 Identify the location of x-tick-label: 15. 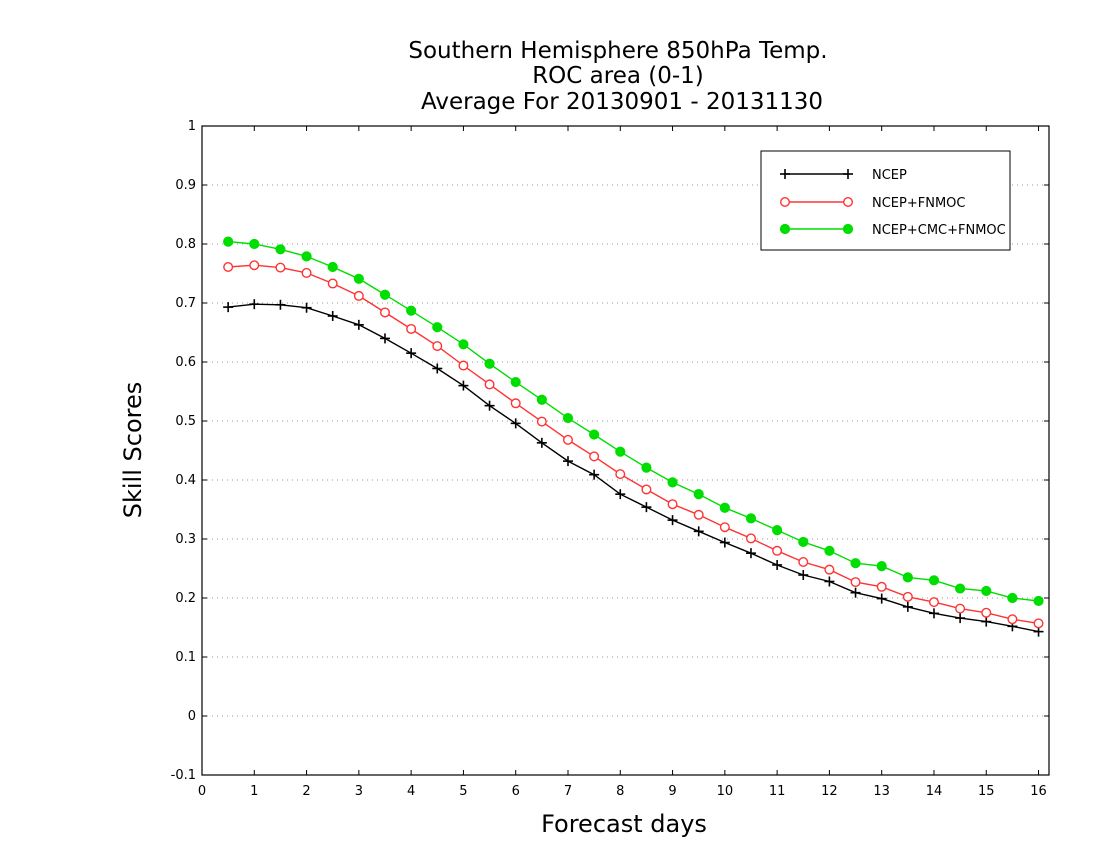
(986, 791).